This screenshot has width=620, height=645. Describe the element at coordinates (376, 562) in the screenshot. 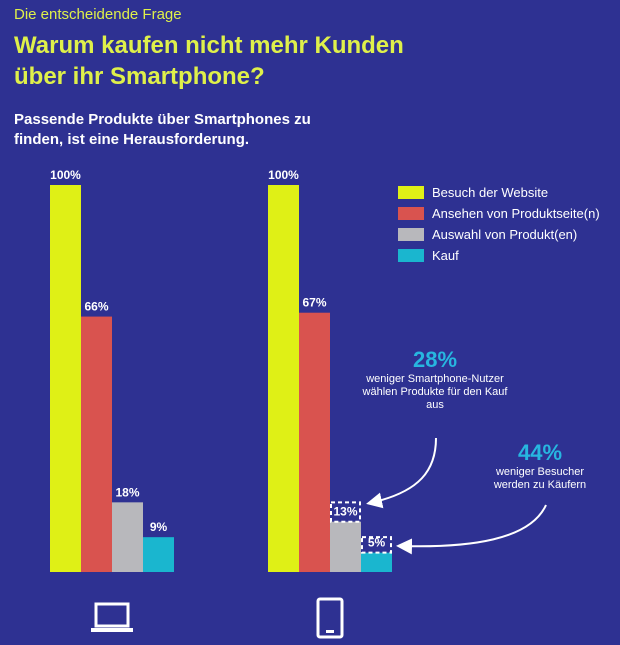

I see `bar-purchase-smartphone` at that location.